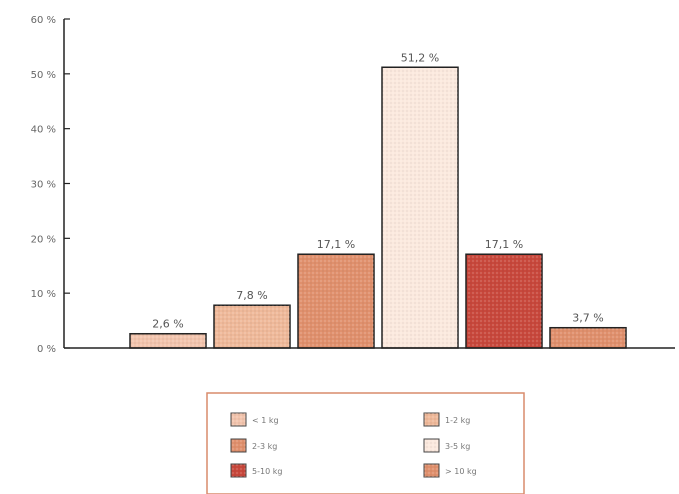 This screenshot has width=679, height=494. Describe the element at coordinates (457, 420) in the screenshot. I see `legend-label: 1-2 kg` at that location.